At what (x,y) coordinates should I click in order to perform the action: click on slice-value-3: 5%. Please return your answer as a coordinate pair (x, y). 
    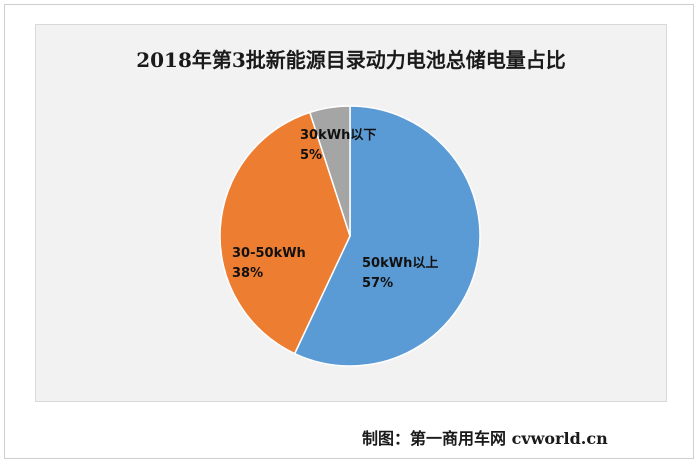
    Looking at the image, I should click on (311, 155).